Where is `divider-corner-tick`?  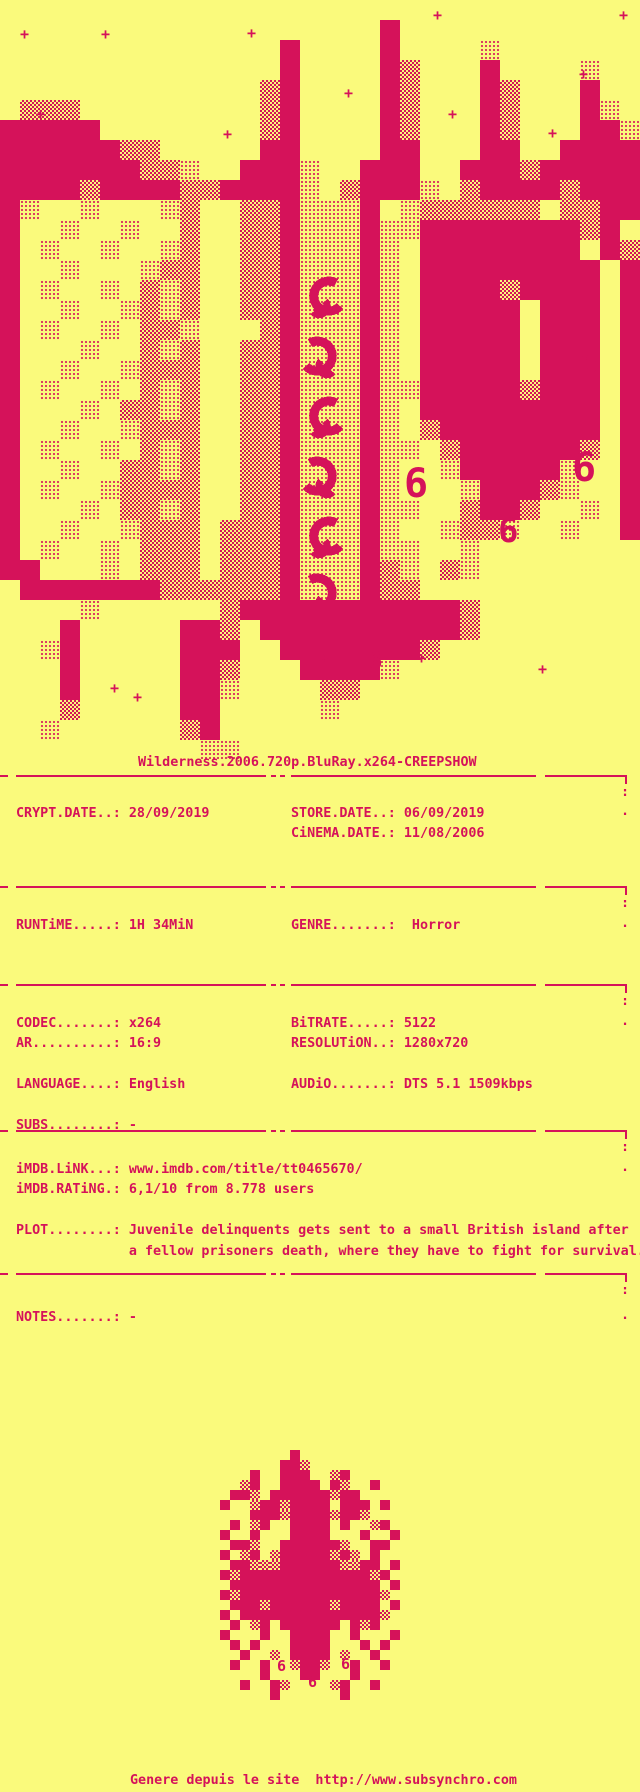
divider-corner-tick is located at coordinates (626, 1134).